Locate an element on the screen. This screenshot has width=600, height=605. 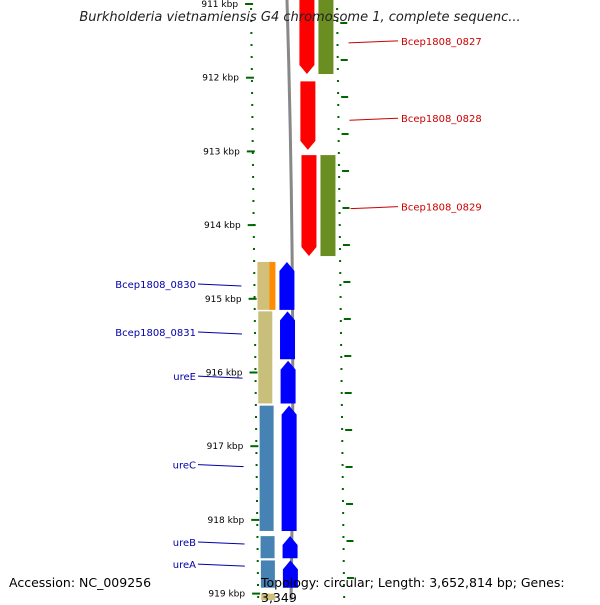
kbp-tick-label: 912 kbp is located at coordinates (220, 79).